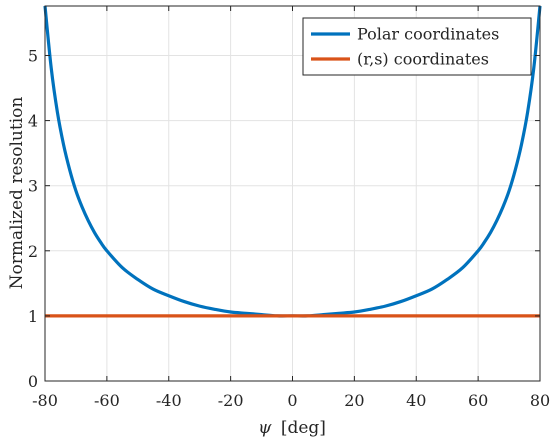  Describe the element at coordinates (107, 400) in the screenshot. I see `x-tick-label: -60` at that location.